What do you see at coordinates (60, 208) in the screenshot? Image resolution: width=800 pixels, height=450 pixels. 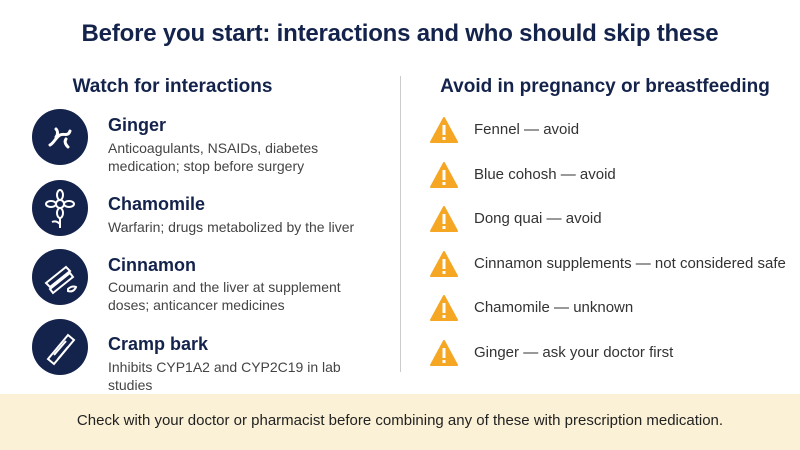 I see `chamomile-icon` at bounding box center [60, 208].